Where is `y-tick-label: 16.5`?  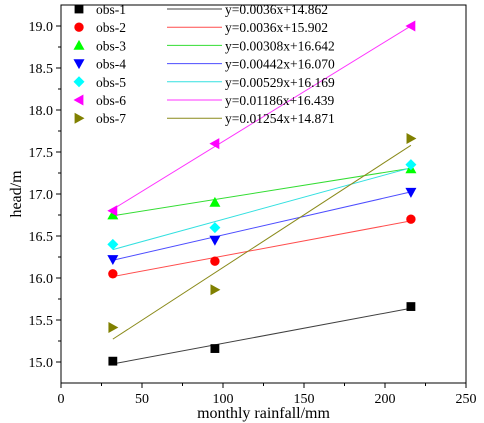
y-tick-label: 16.5 is located at coordinates (41, 237).